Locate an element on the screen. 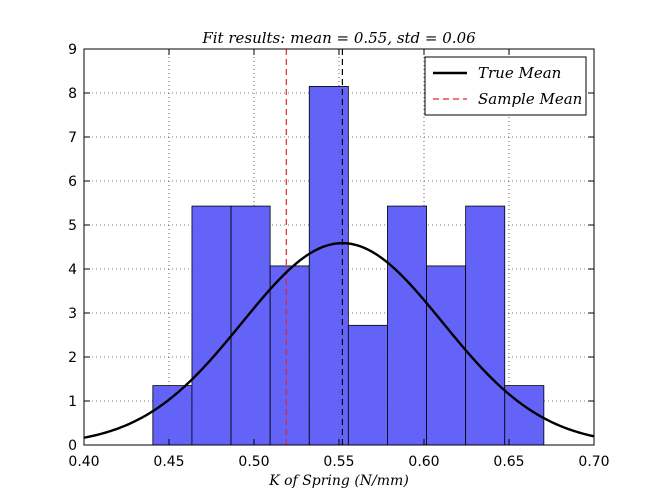 This screenshot has width=660, height=495. y-tick-label-0: 0 is located at coordinates (72, 446).